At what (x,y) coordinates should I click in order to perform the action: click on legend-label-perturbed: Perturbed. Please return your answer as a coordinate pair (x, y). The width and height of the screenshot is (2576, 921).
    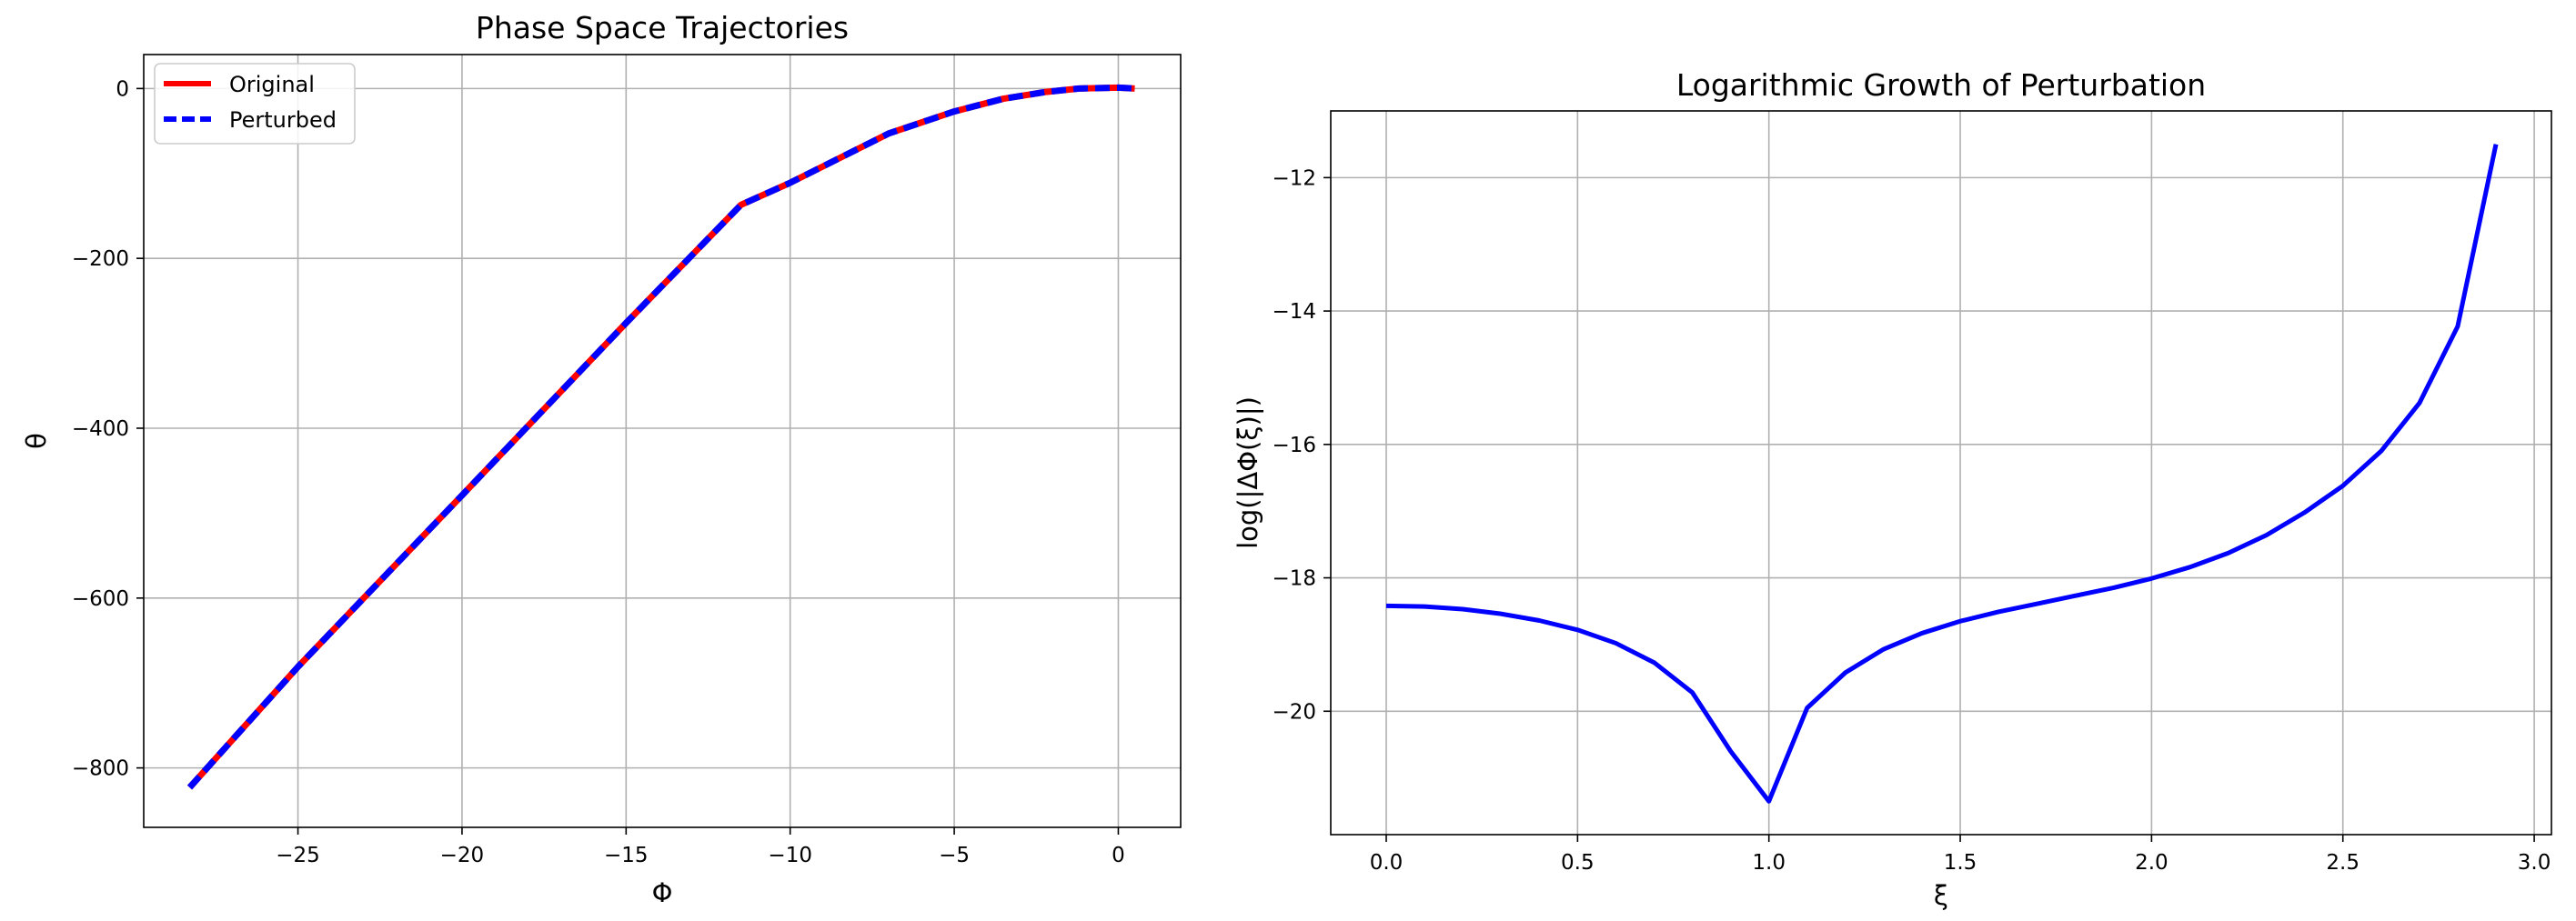
    Looking at the image, I should click on (283, 120).